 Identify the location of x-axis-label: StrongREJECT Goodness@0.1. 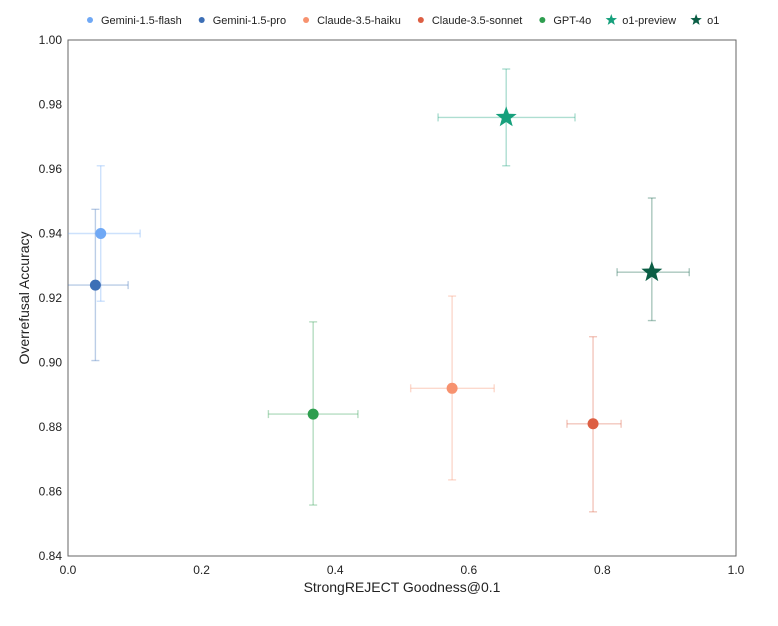
(402, 587).